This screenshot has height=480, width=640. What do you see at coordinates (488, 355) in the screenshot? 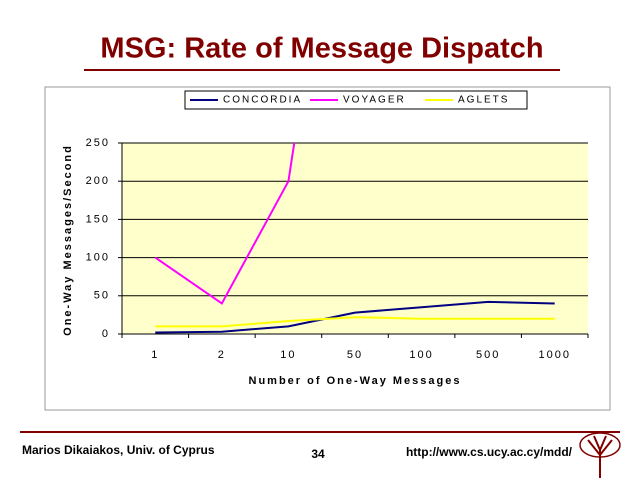
I see `x-tick-label: 500` at bounding box center [488, 355].